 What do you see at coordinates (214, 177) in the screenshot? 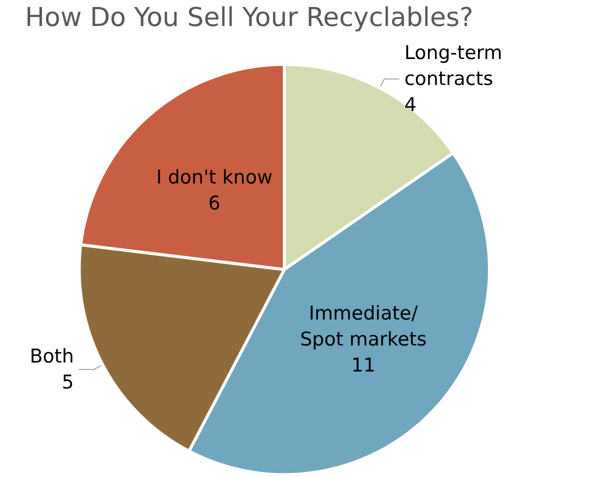
I see `slice-label: I don't know` at bounding box center [214, 177].